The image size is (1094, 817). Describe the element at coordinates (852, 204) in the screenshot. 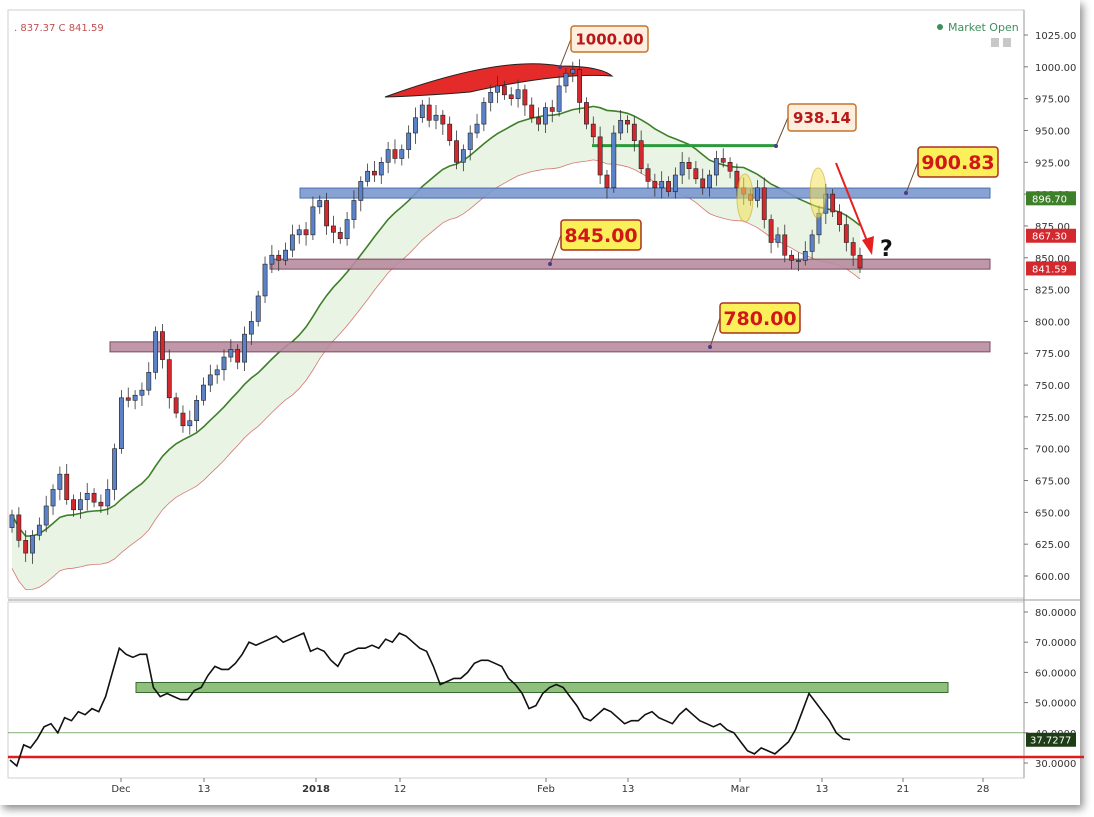

I see `down-arrow-line` at that location.